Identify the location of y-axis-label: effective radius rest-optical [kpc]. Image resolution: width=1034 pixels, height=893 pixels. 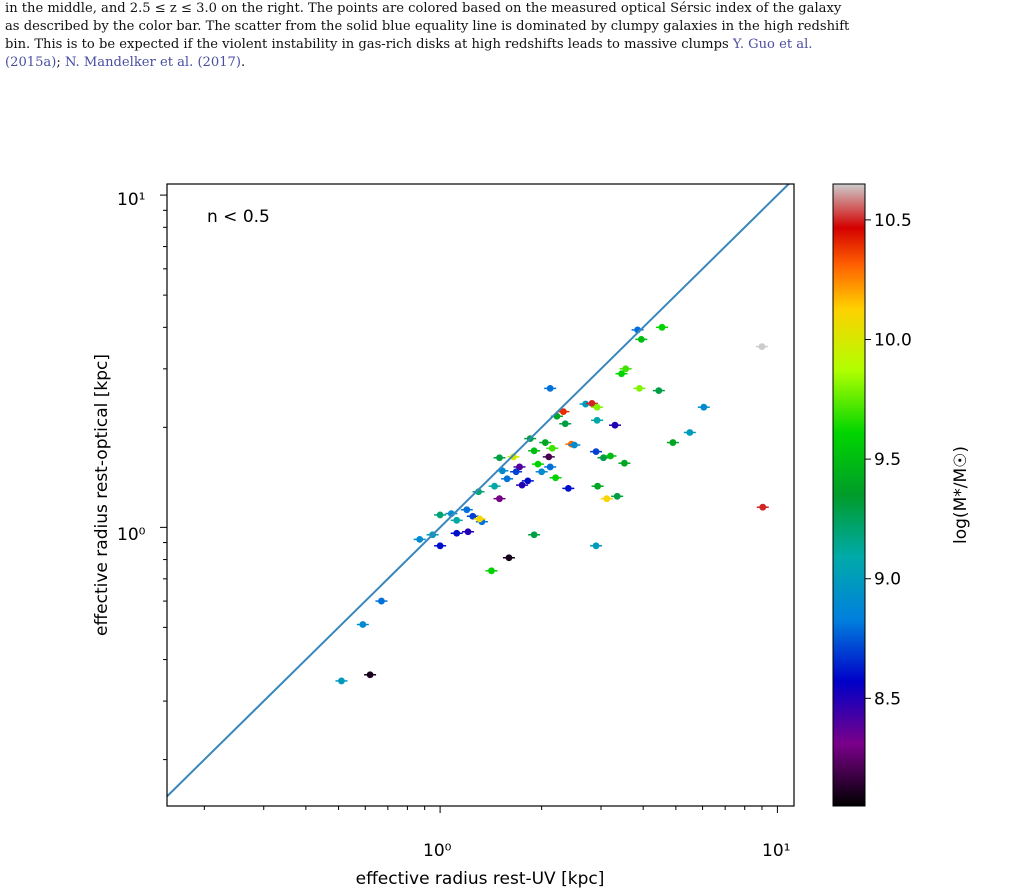
(102, 495).